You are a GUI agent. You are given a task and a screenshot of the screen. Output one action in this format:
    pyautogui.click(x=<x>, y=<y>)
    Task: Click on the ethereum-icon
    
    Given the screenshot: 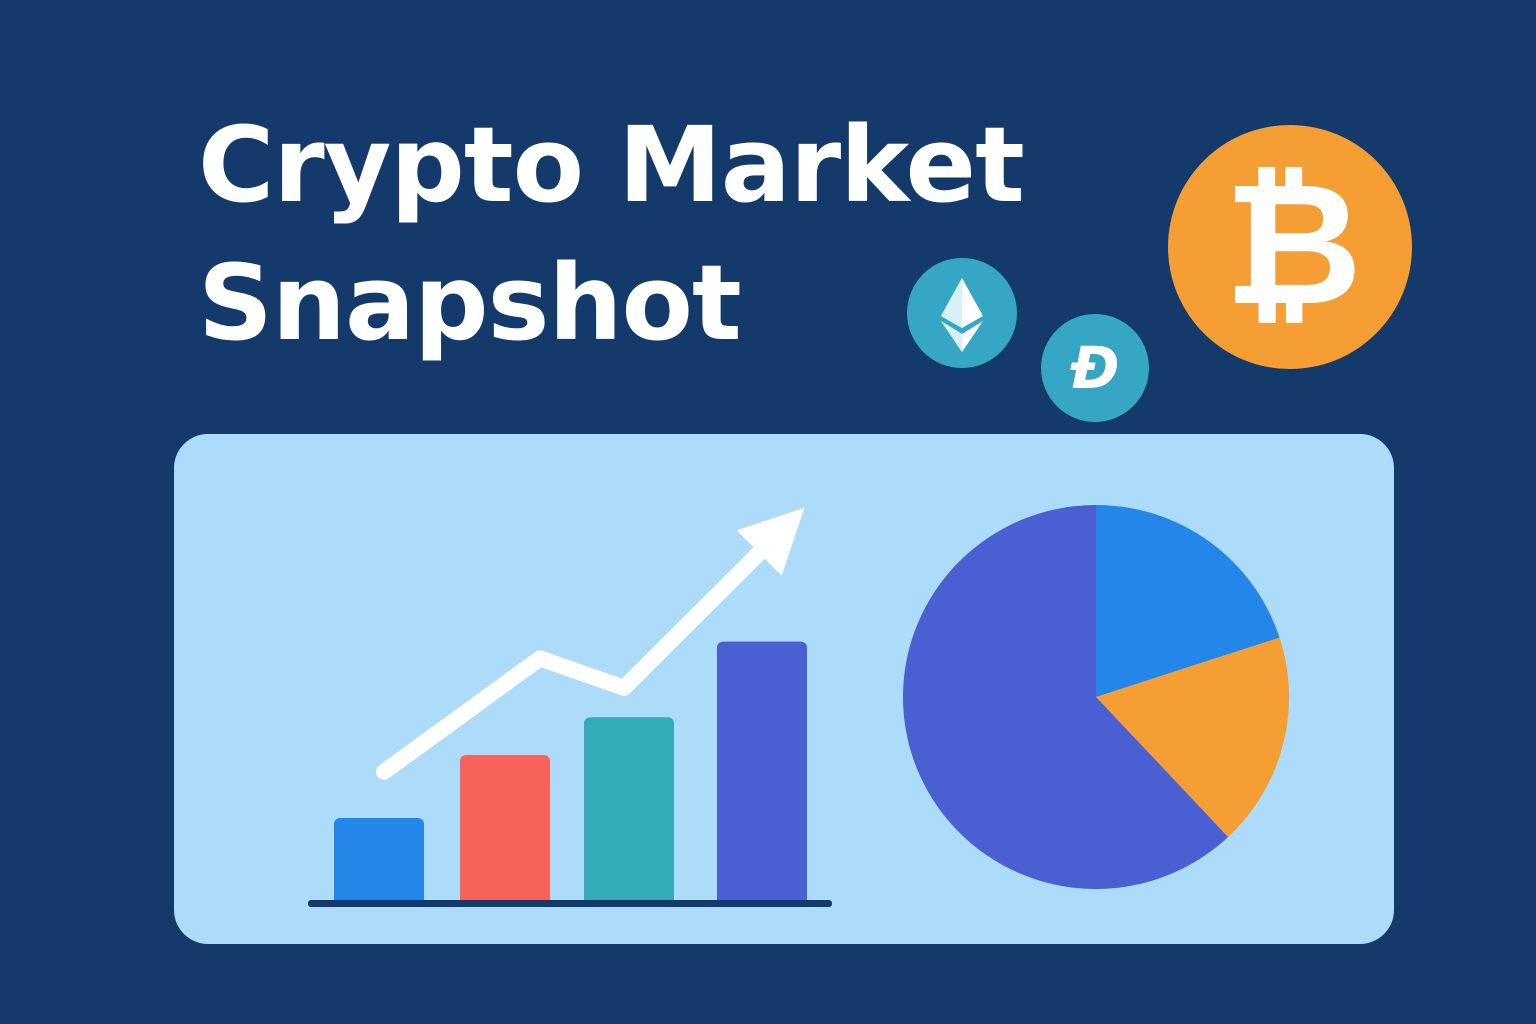 What is the action you would take?
    pyautogui.click(x=962, y=313)
    